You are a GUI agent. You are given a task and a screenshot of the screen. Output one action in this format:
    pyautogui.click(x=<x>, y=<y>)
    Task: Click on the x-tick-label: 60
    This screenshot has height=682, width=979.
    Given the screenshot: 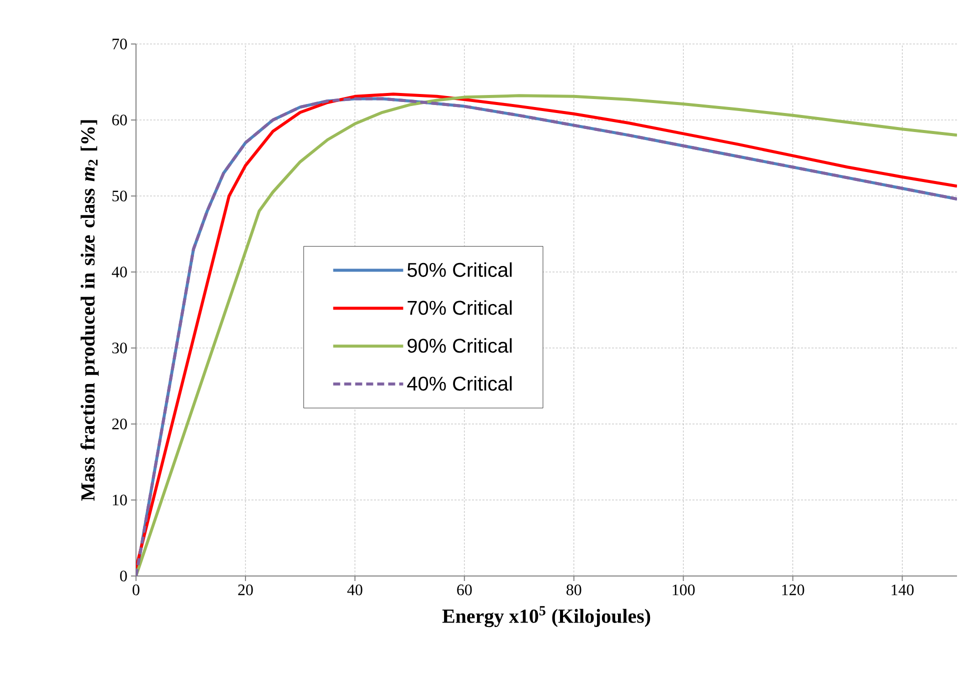 What is the action you would take?
    pyautogui.click(x=464, y=590)
    